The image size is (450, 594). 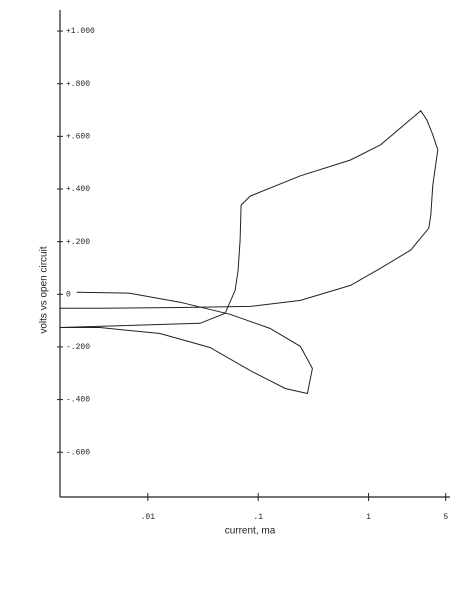 What do you see at coordinates (80, 31) in the screenshot?
I see `y-tick-label: +1.000` at bounding box center [80, 31].